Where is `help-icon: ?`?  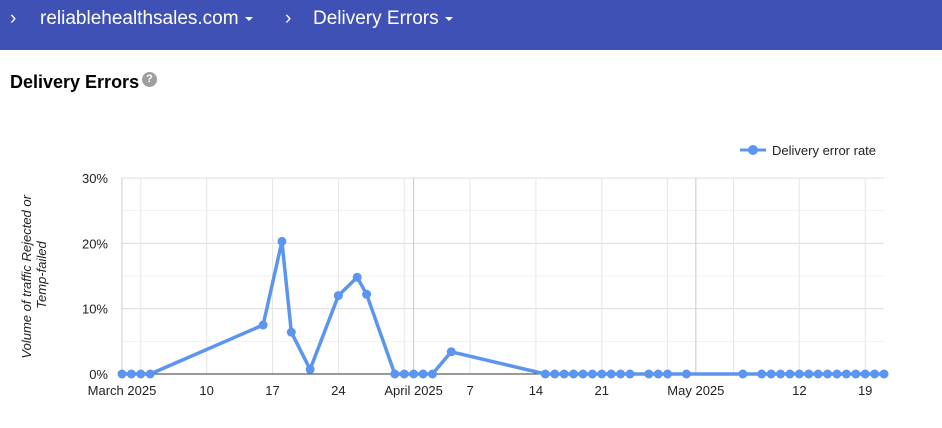 help-icon: ? is located at coordinates (149, 79).